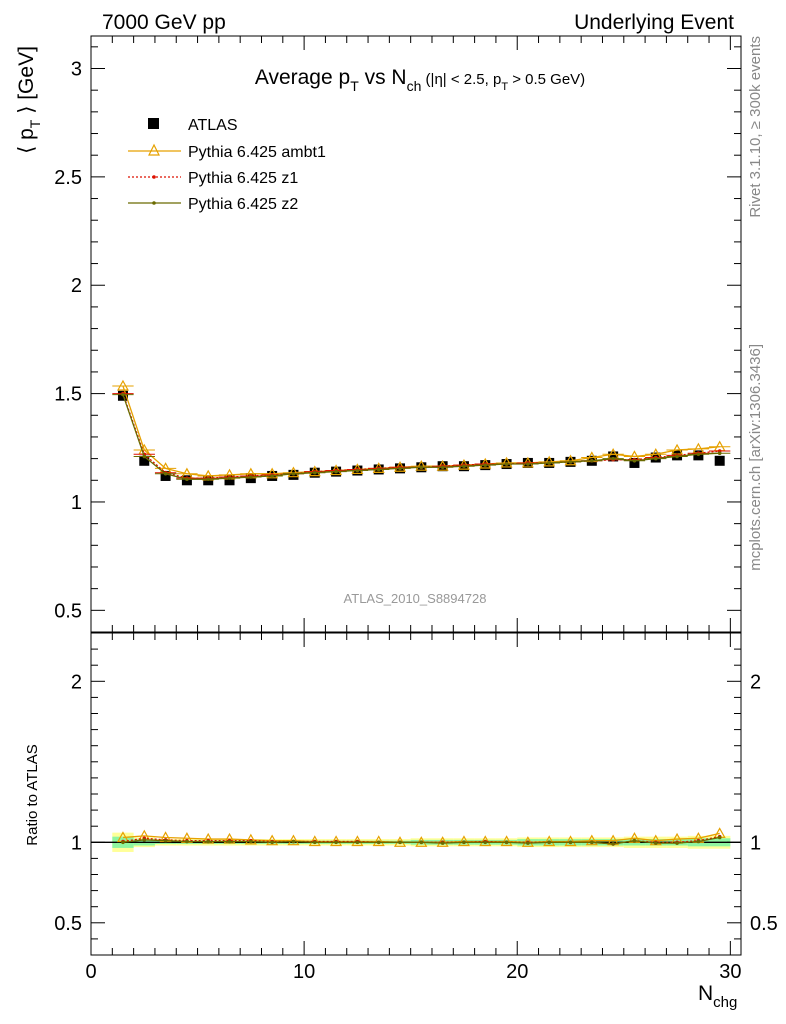 Image resolution: width=786 pixels, height=1024 pixels. I want to click on x-tick-label: 20, so click(517, 972).